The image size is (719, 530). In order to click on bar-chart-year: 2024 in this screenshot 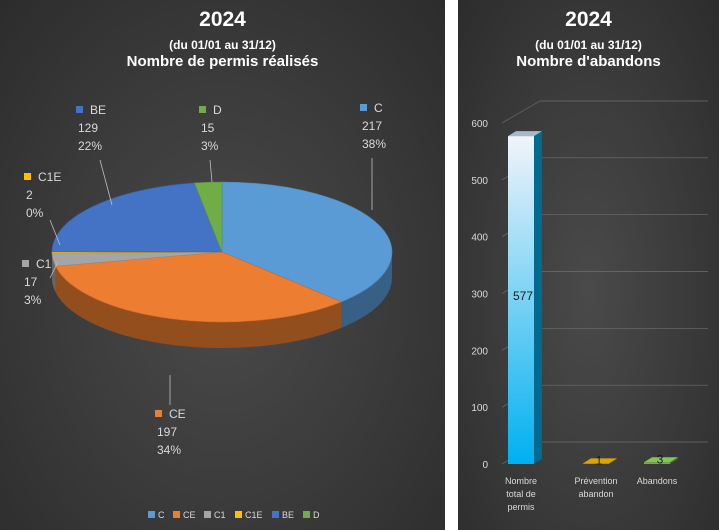, I will do `click(588, 19)`.